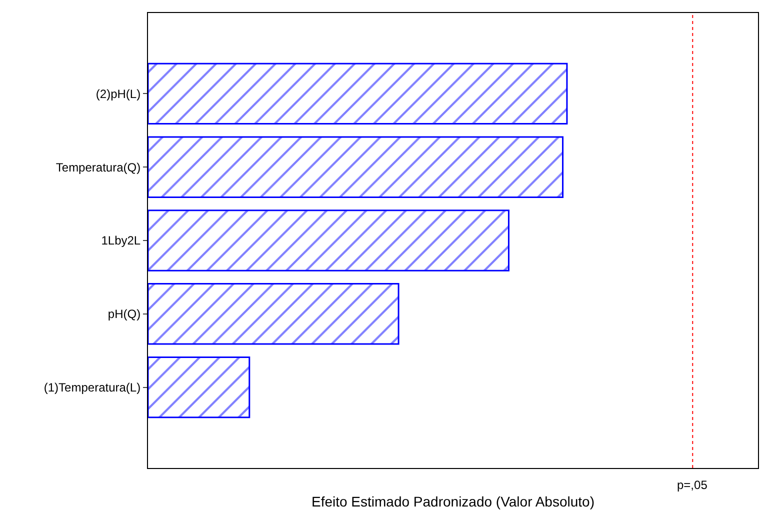 This screenshot has height=525, width=761. What do you see at coordinates (121, 241) in the screenshot?
I see `y-tick-label: 1Lby2L` at bounding box center [121, 241].